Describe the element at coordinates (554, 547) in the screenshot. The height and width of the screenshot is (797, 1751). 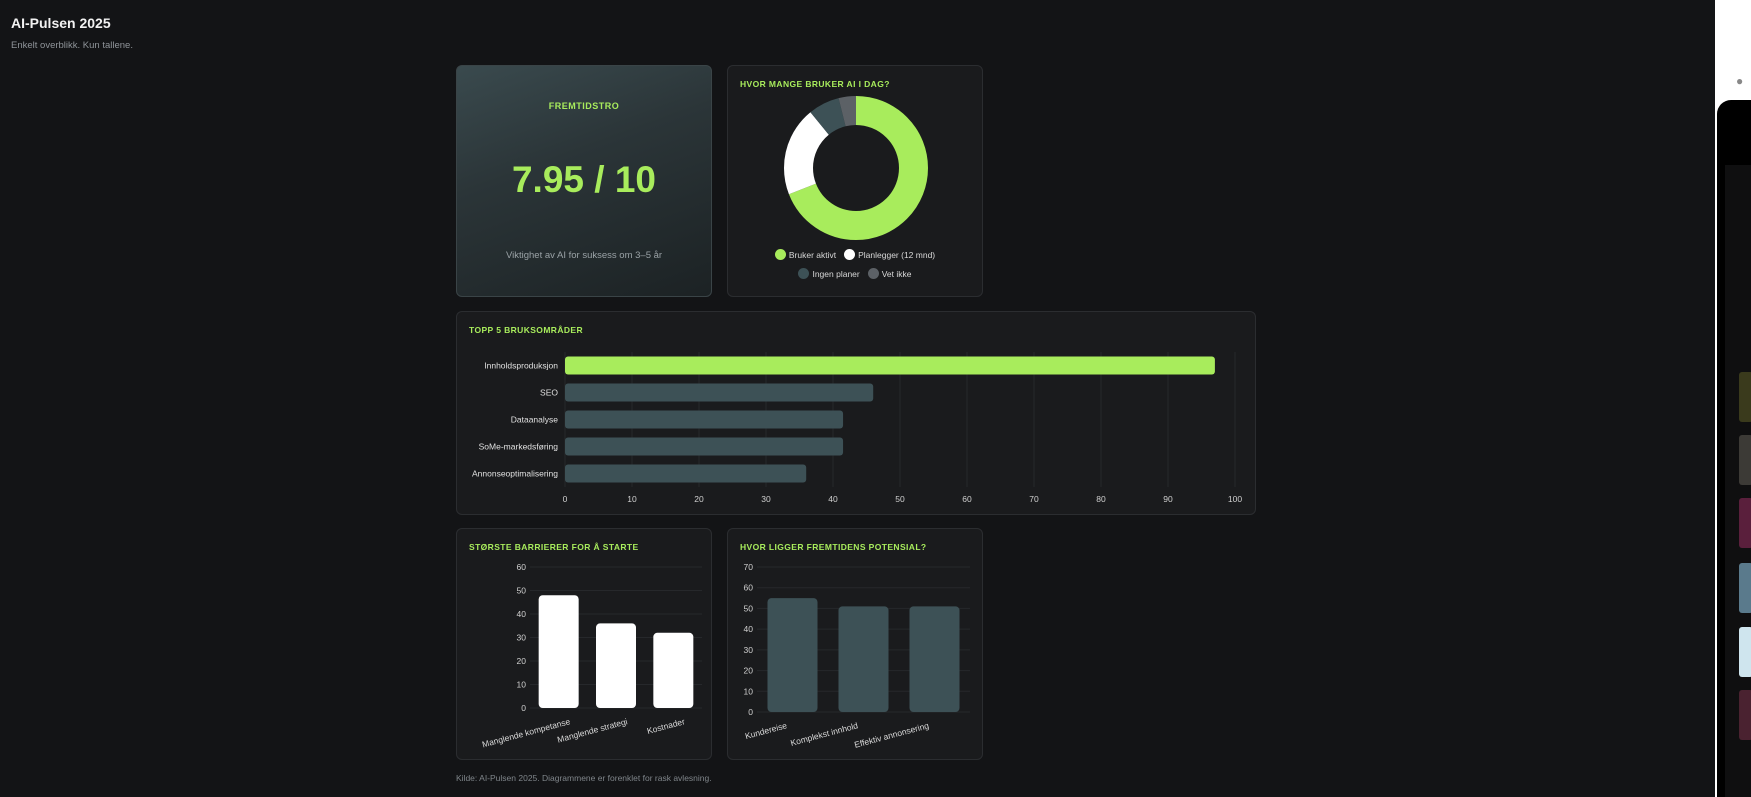
I see `barriers-title: STØRSTE BARRIERER FOR Å STARTE` at that location.